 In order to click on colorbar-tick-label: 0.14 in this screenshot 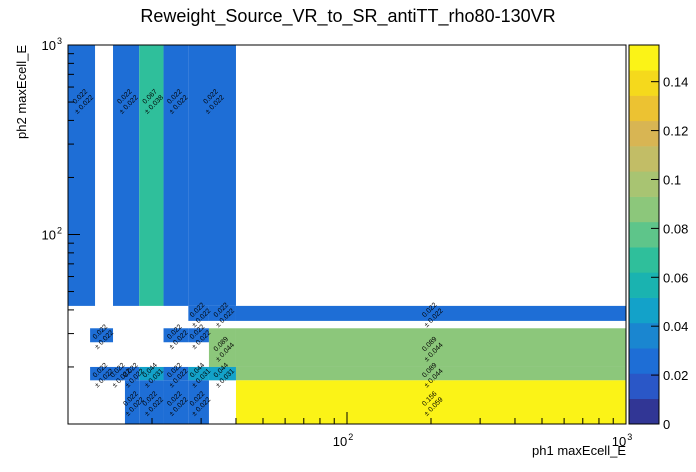, I will do `click(675, 82)`.